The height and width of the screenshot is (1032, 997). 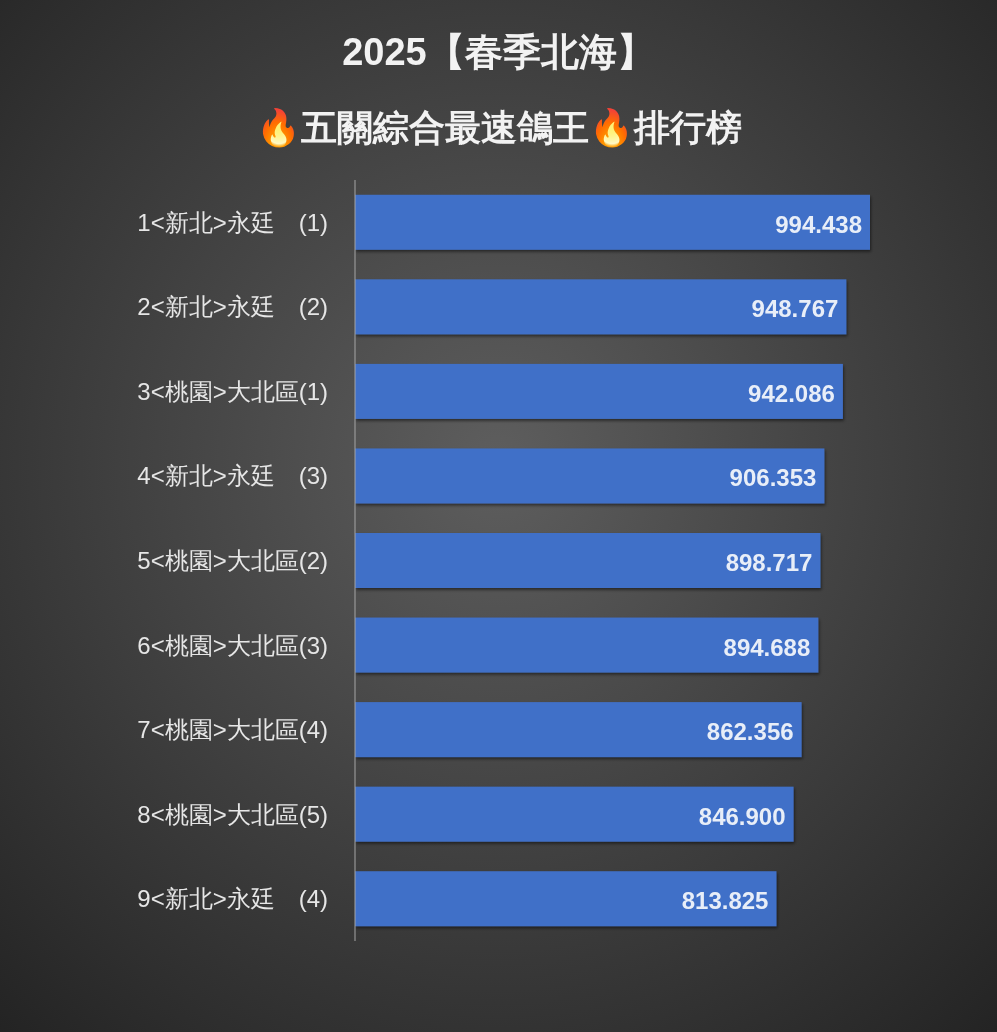 What do you see at coordinates (773, 478) in the screenshot?
I see `value-label: 906.353` at bounding box center [773, 478].